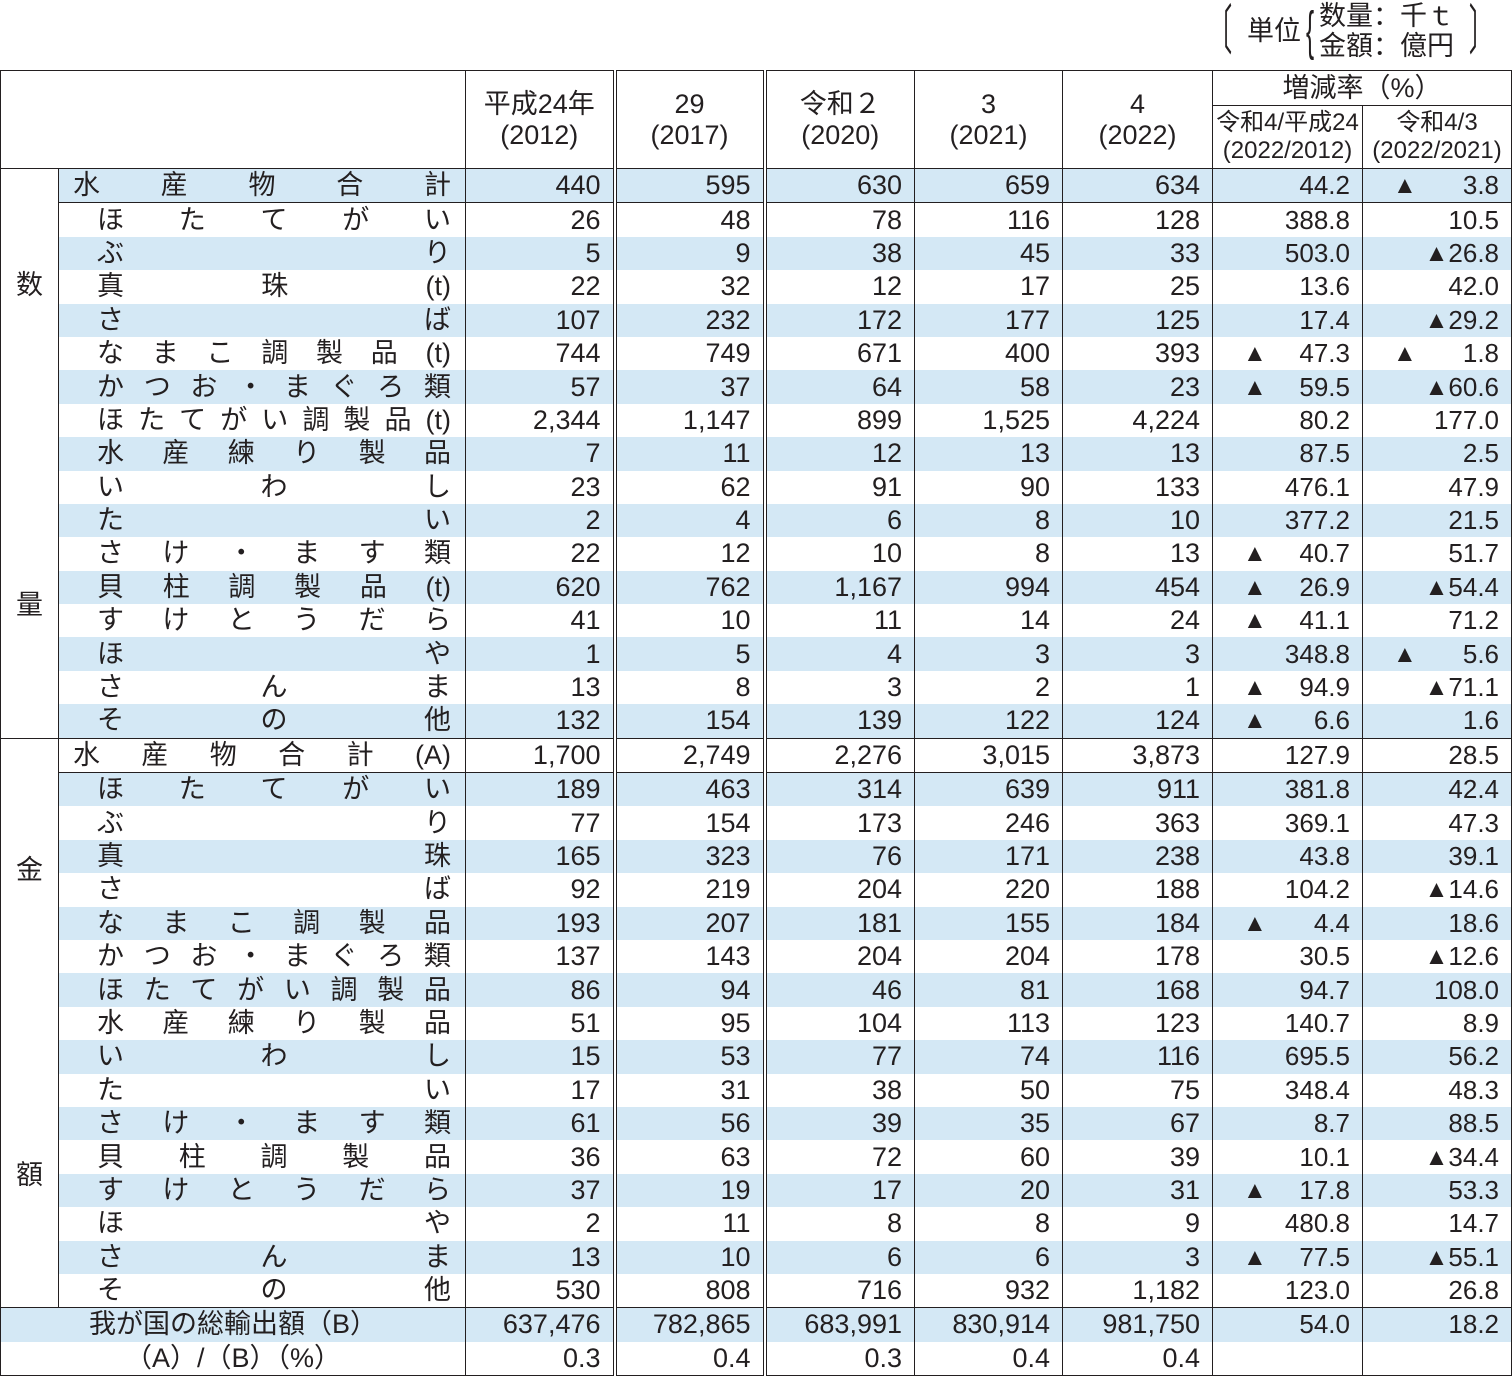  Describe the element at coordinates (1282, 923) in the screenshot. I see `rate-value: ▲ 4.4` at that location.